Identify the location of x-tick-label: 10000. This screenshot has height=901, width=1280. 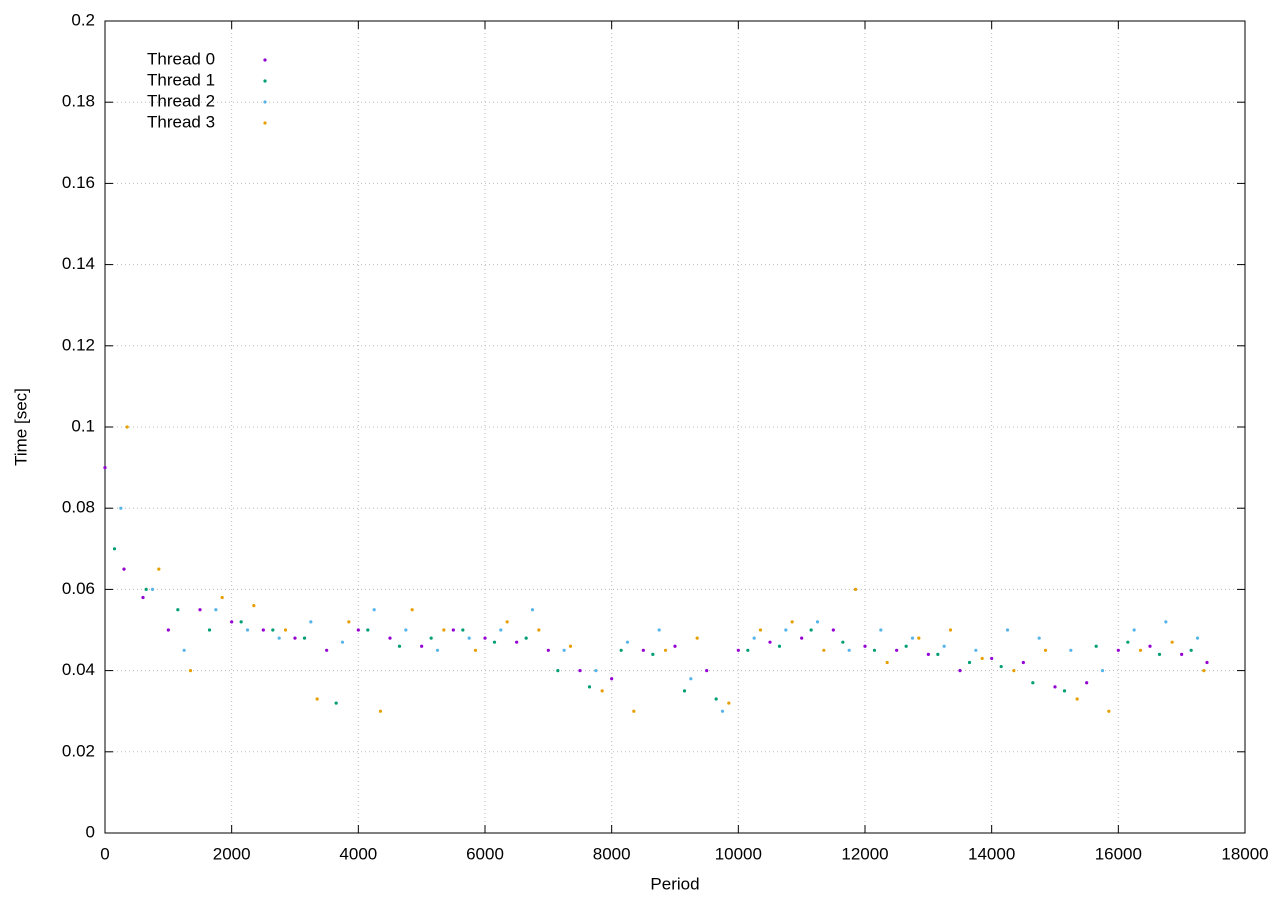
(738, 853).